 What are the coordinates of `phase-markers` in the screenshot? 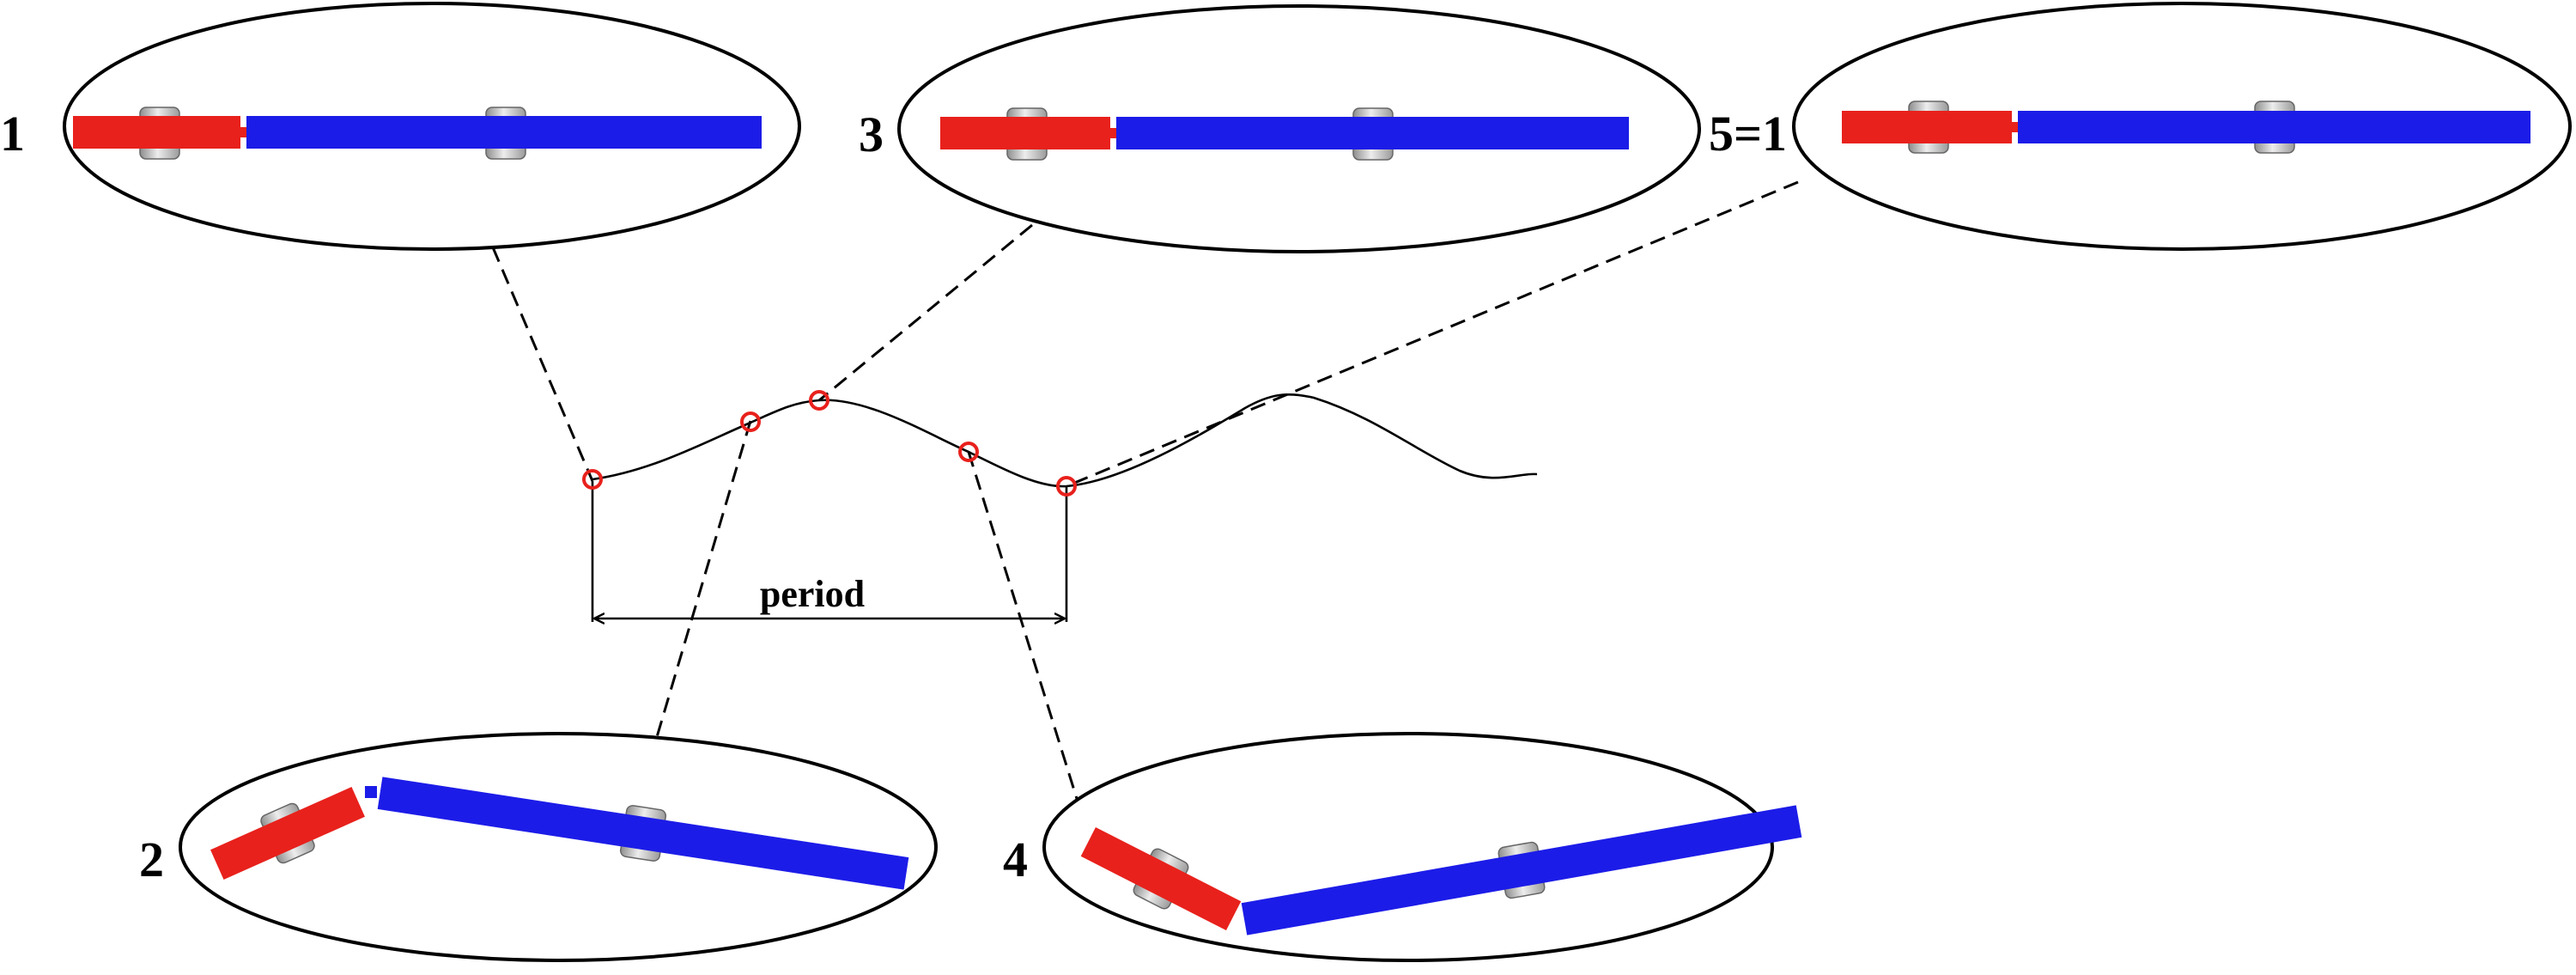 It's located at (830, 444).